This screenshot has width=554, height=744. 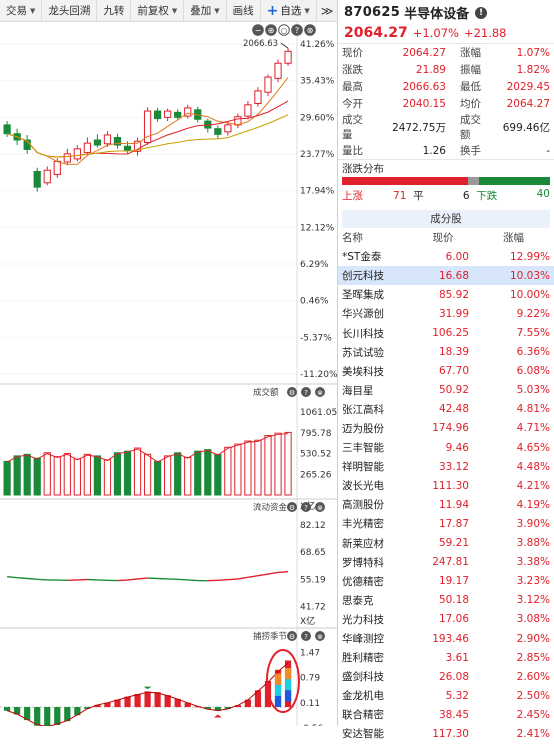 I want to click on column-header: 现价, so click(x=443, y=237).